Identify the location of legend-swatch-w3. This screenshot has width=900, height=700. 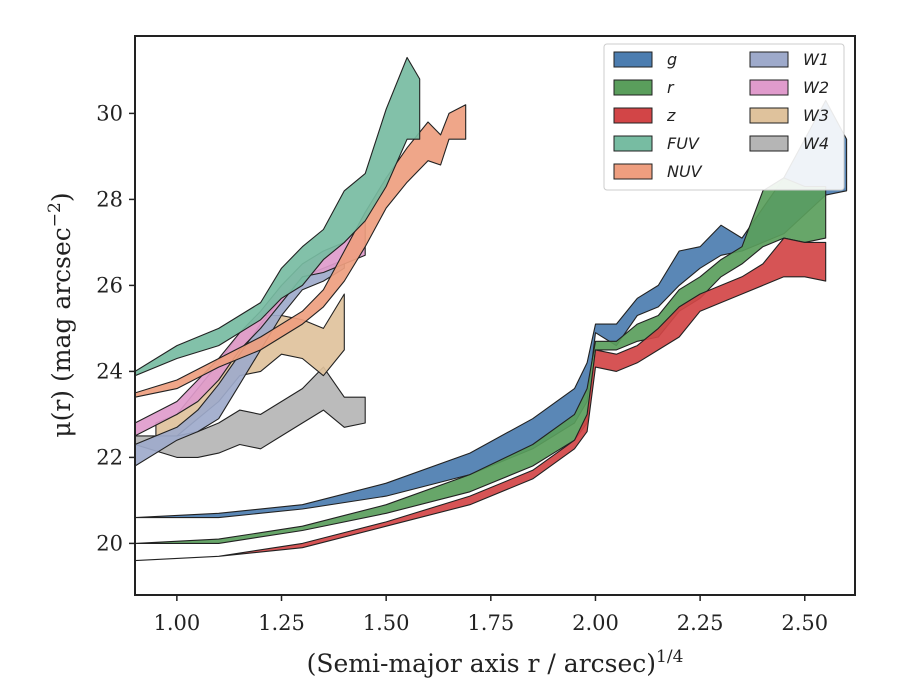
(769, 115).